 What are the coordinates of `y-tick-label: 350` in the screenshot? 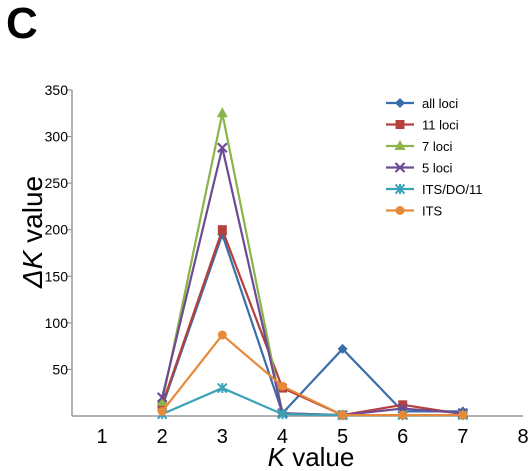 It's located at (57, 90).